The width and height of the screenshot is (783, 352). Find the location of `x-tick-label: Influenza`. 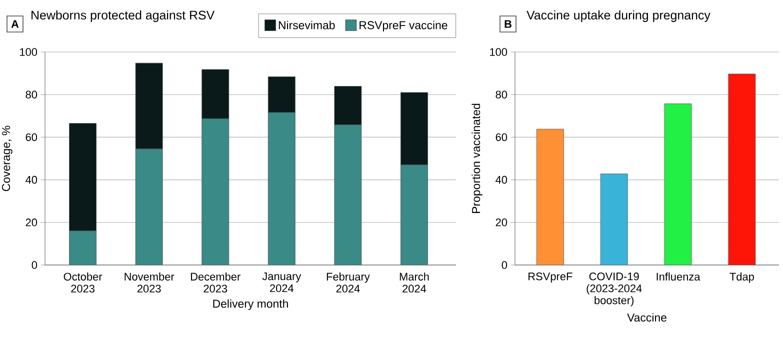

x-tick-label: Influenza is located at coordinates (678, 276).